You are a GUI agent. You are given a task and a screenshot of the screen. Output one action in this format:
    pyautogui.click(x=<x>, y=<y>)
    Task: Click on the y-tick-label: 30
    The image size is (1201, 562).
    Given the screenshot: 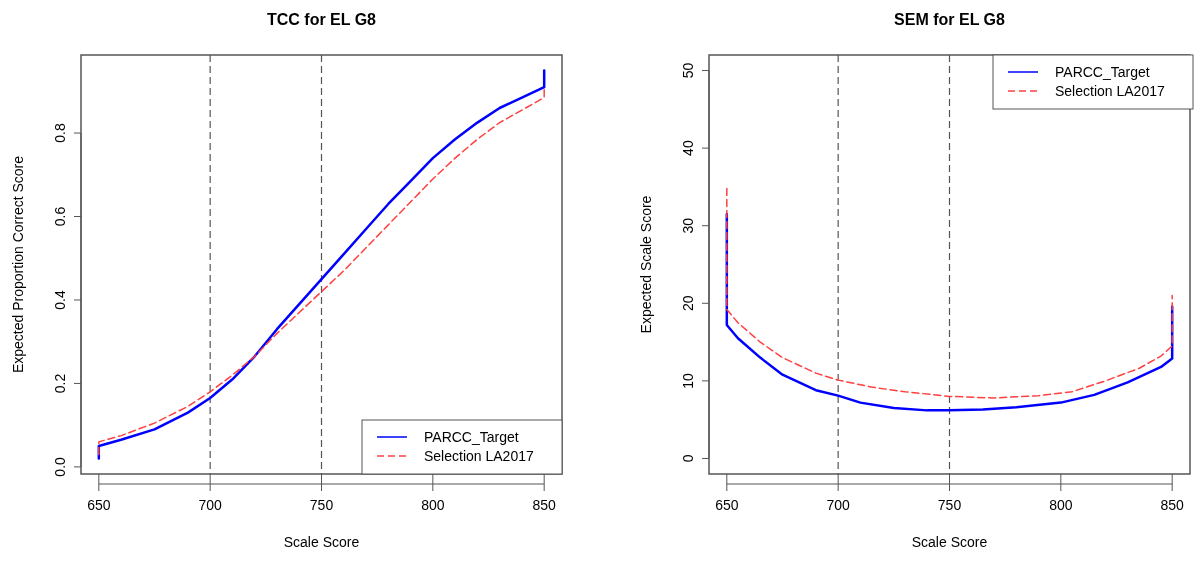 What is the action you would take?
    pyautogui.click(x=688, y=225)
    